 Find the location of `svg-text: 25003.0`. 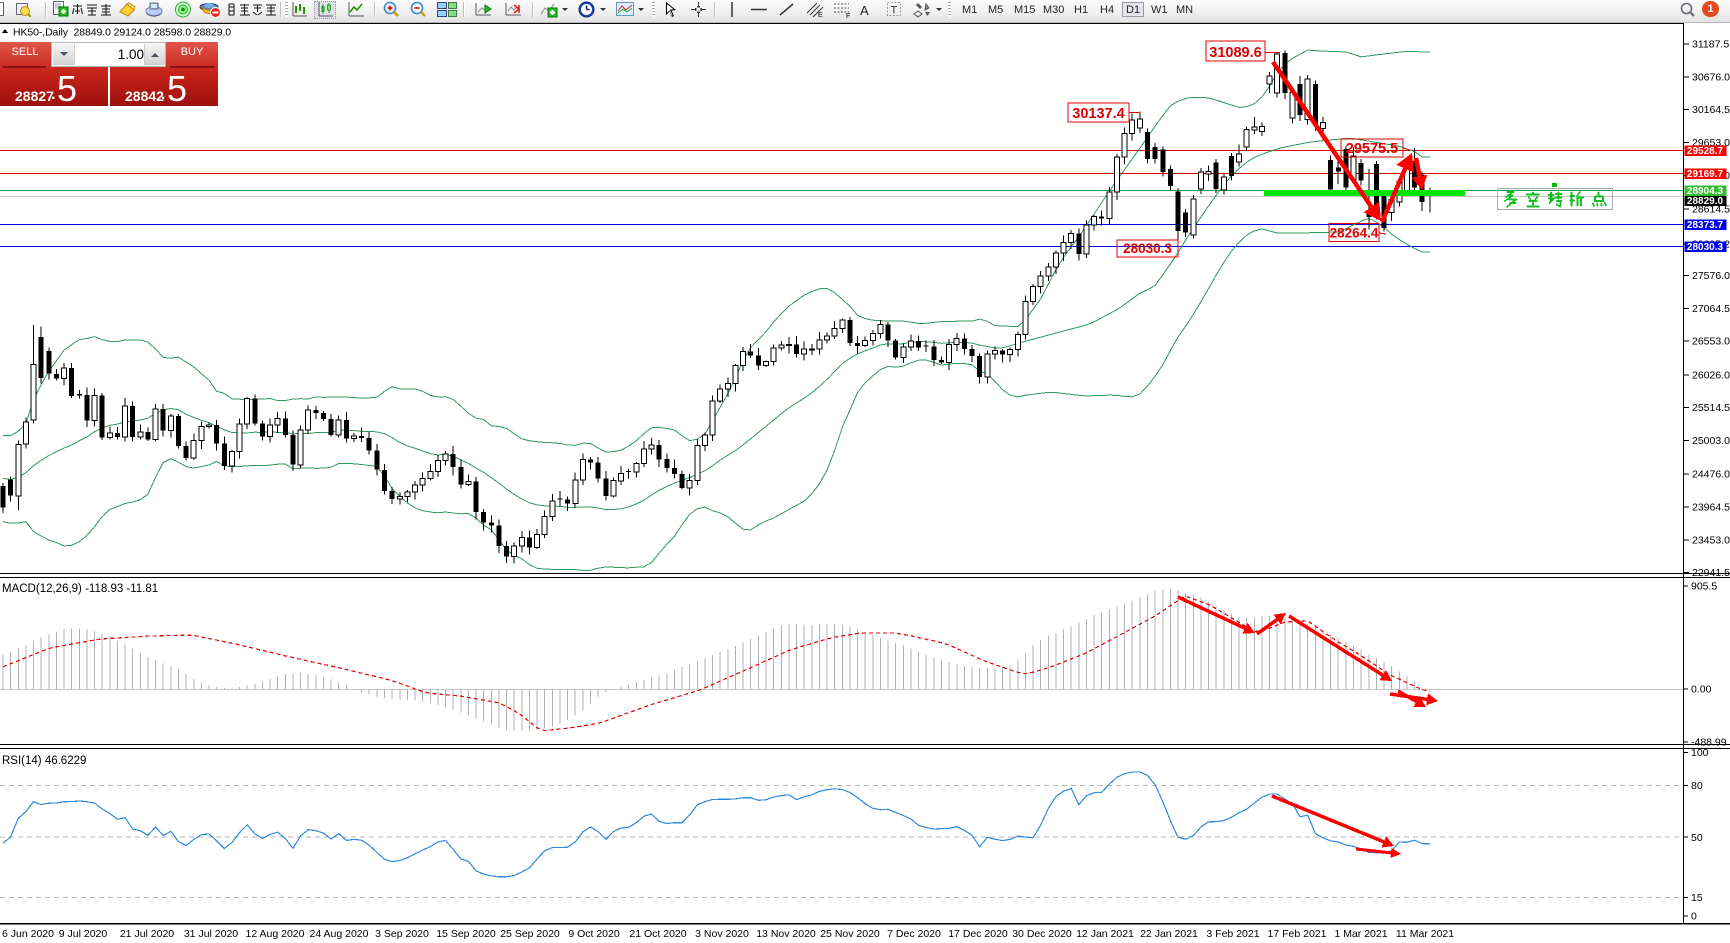

svg-text: 25003.0 is located at coordinates (1711, 441).